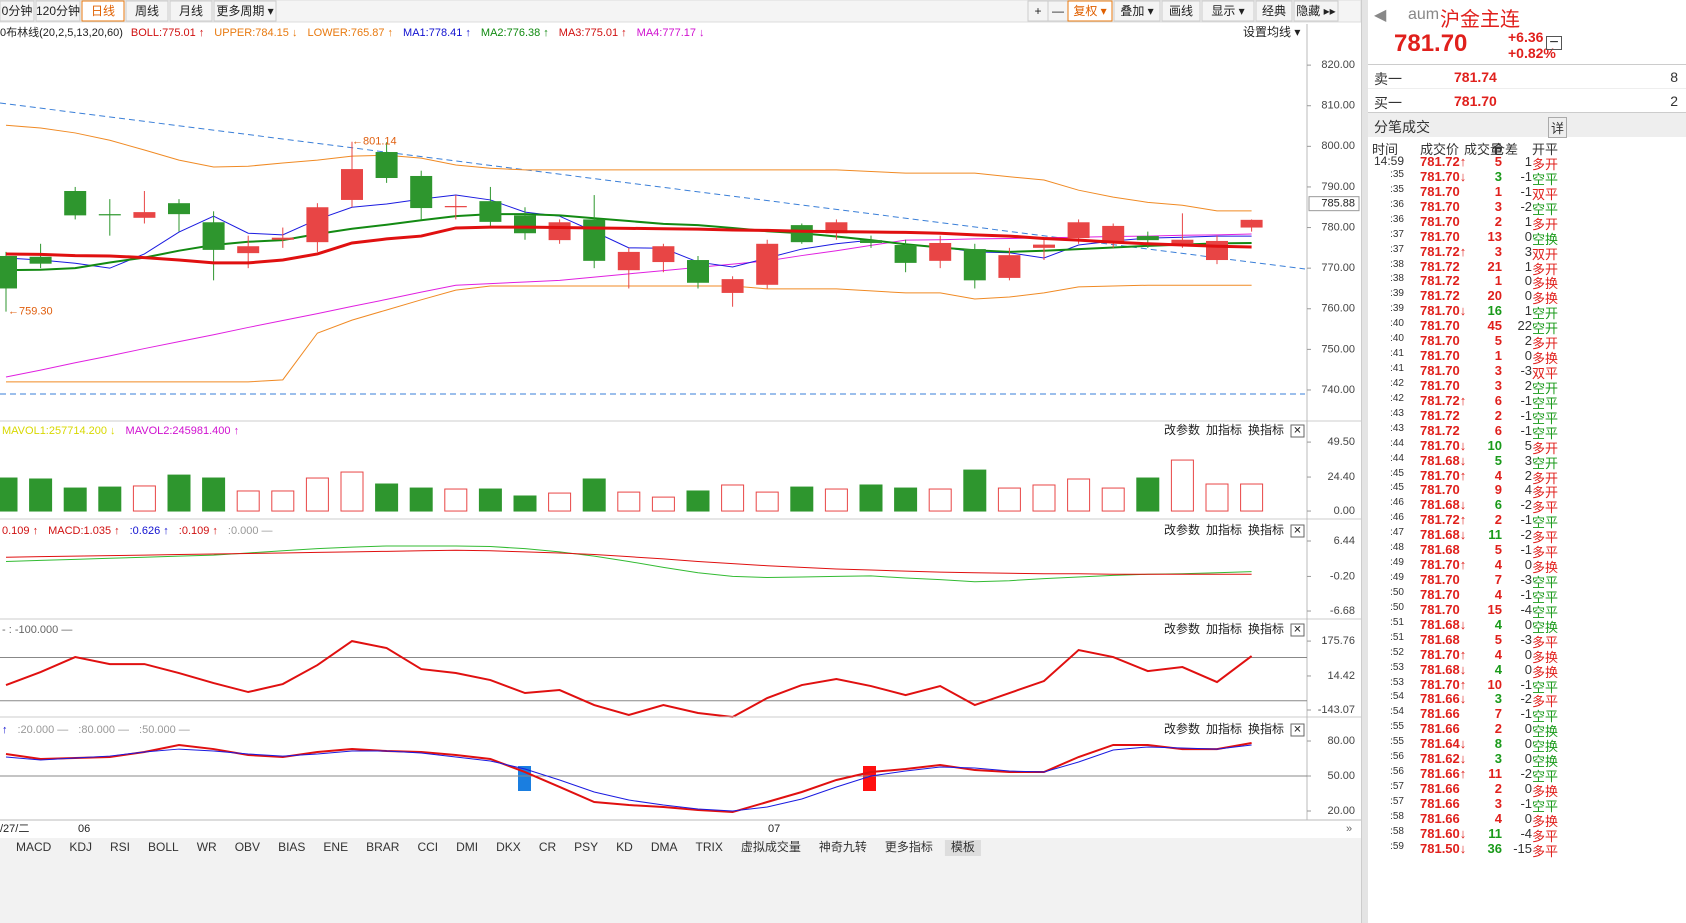 This screenshot has width=1686, height=923. I want to click on indicator-tab: CR, so click(548, 847).